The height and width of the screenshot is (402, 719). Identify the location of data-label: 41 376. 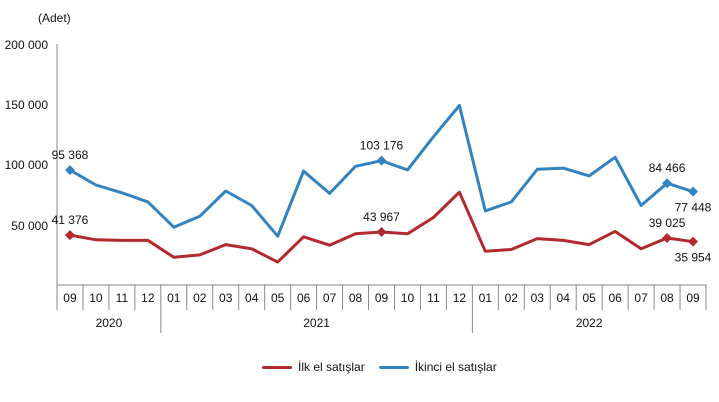
(70, 220).